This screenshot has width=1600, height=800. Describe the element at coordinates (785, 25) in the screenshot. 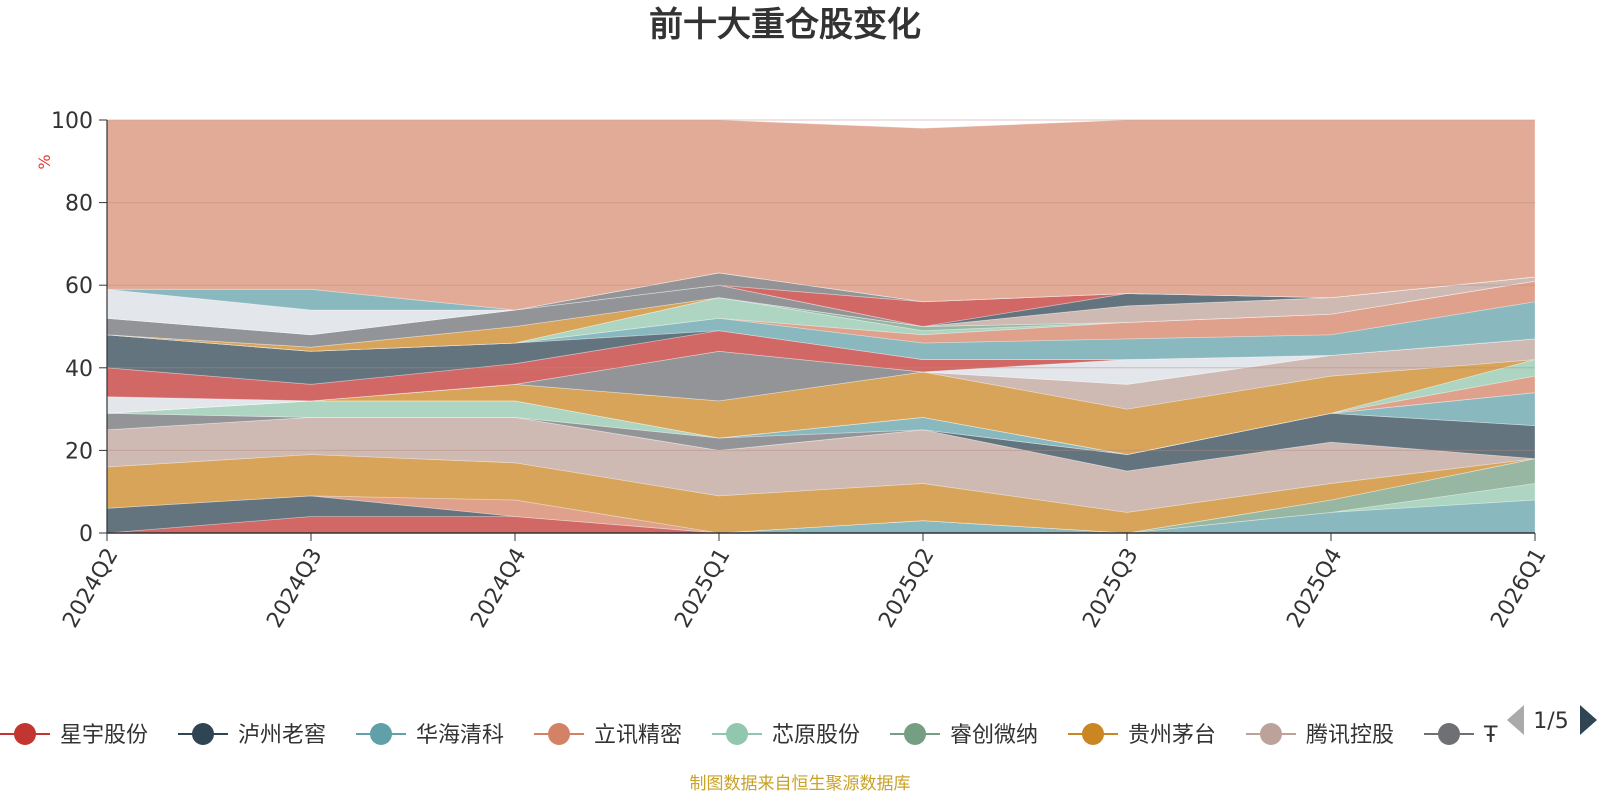

I see `chart-title: 前十大重仓股变化` at that location.